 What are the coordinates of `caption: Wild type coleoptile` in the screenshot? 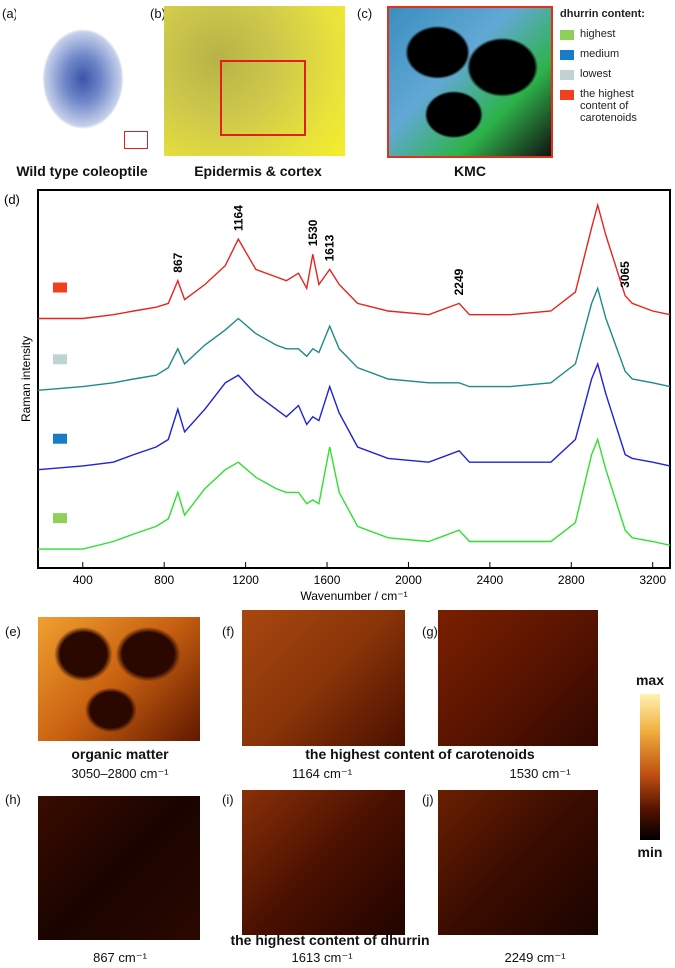 It's located at (82, 171).